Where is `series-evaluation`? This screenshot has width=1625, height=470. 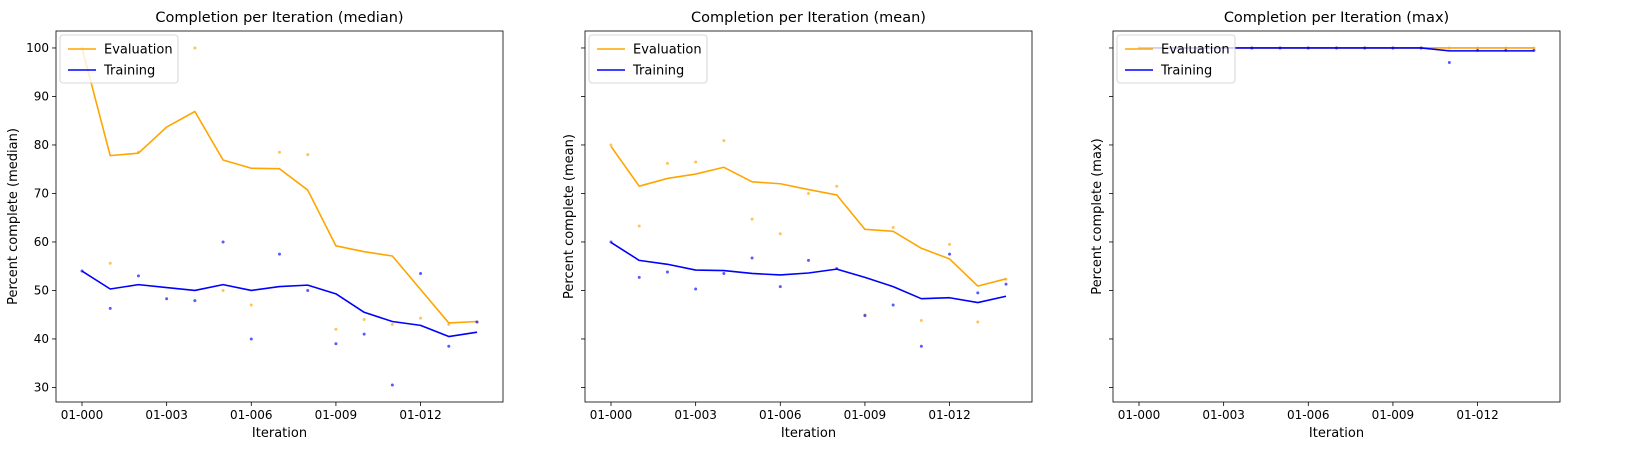 series-evaluation is located at coordinates (808, 231).